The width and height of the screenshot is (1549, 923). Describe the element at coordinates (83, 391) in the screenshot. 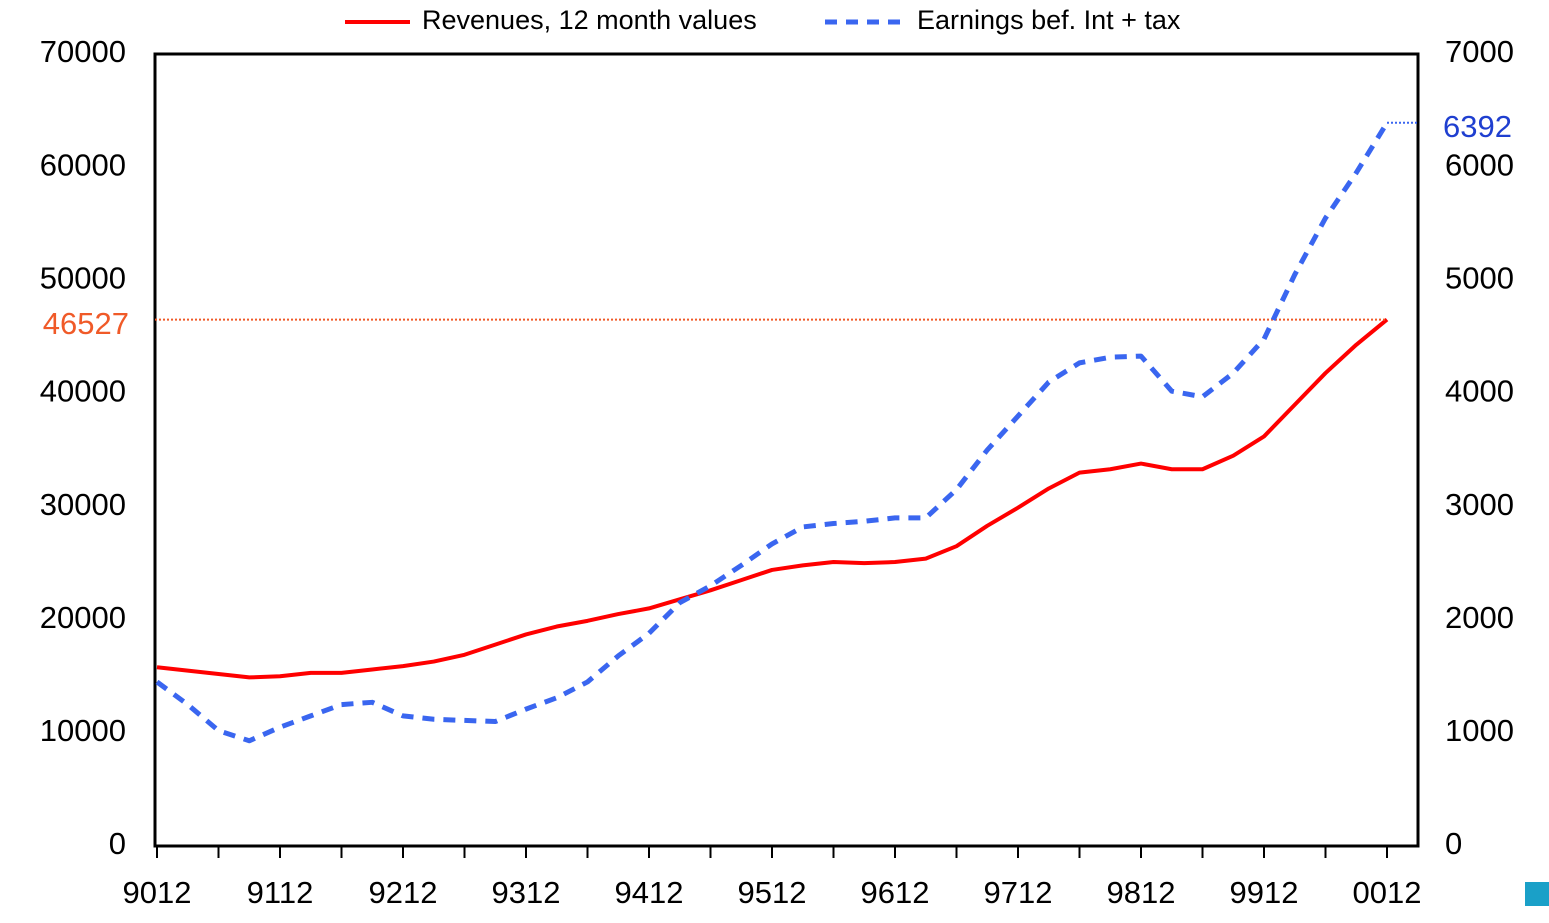

I see `y-tick-label: 40000` at that location.